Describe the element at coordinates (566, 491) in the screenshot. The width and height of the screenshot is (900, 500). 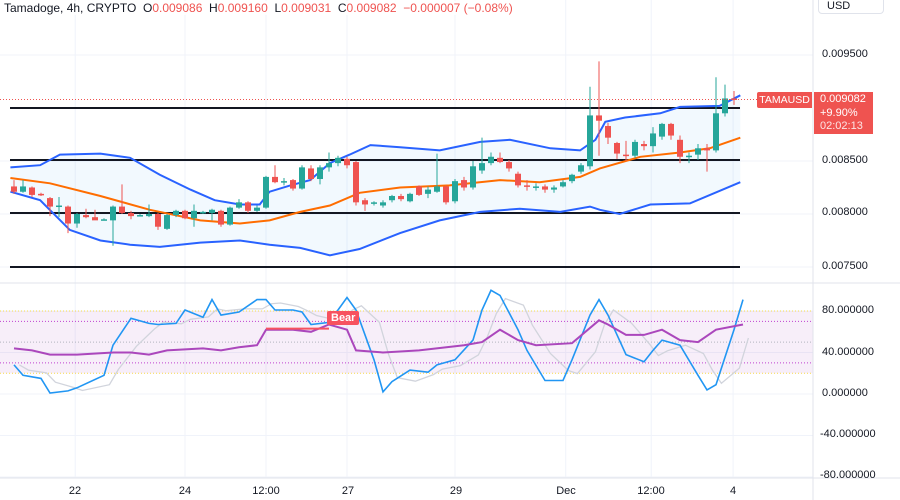
I see `time-tick: Dec` at that location.